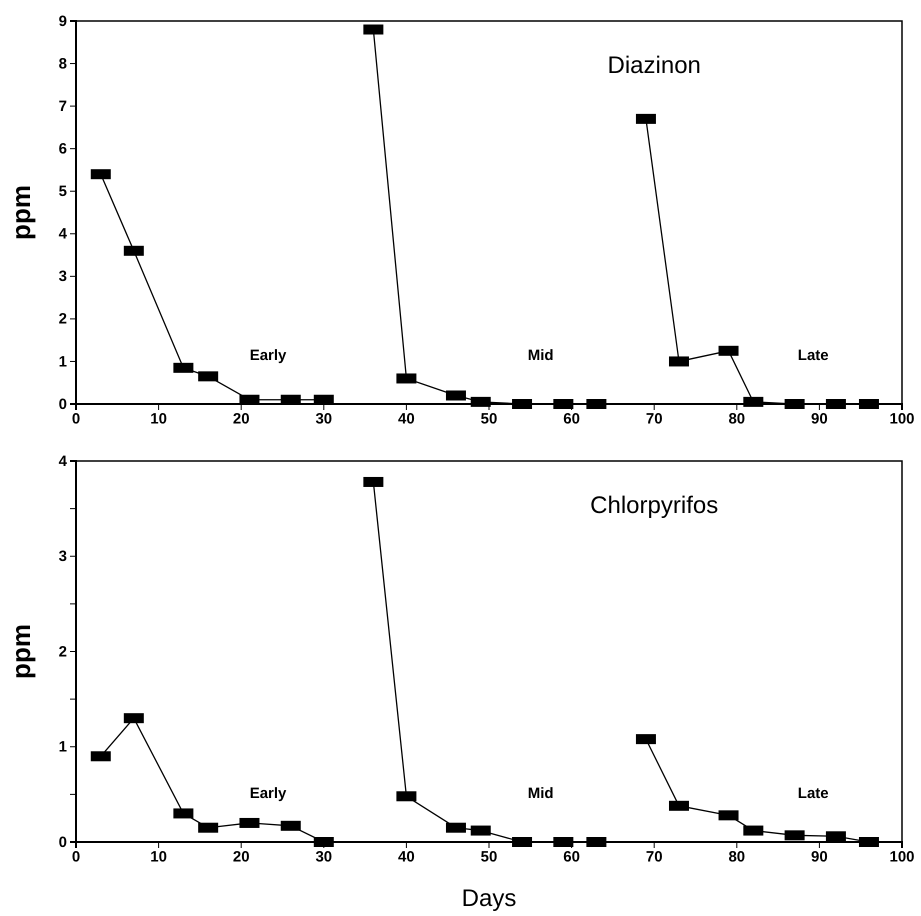 The height and width of the screenshot is (916, 921). I want to click on text: Diazinon, so click(654, 65).